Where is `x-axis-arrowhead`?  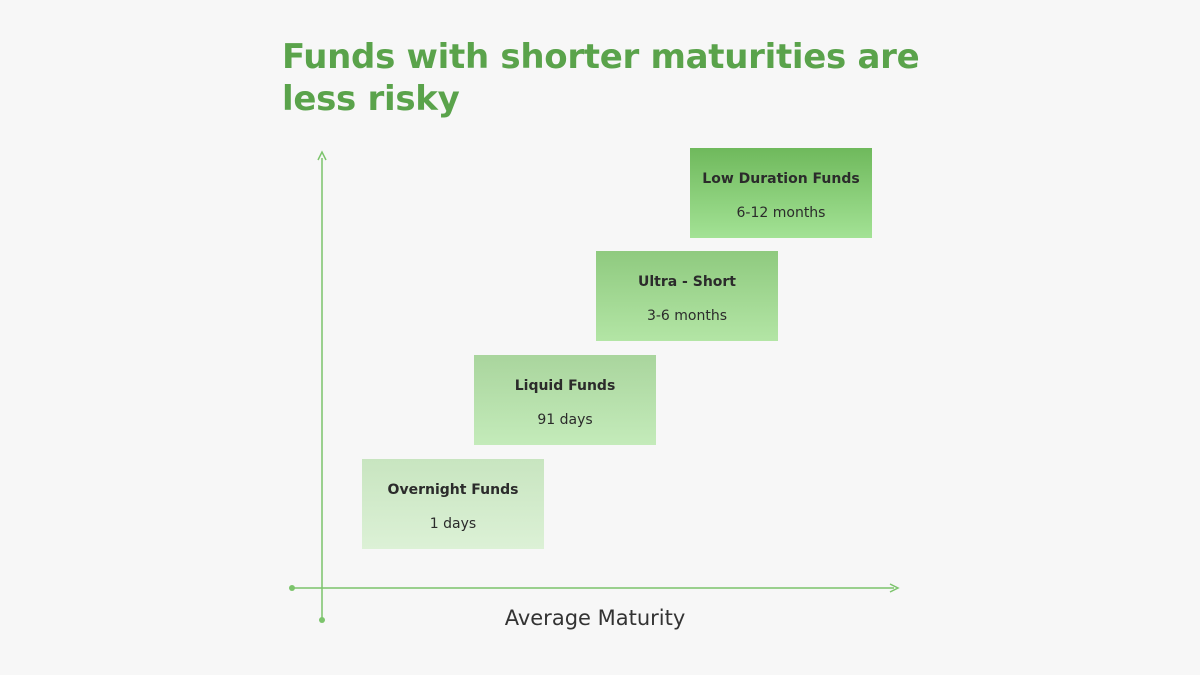 x-axis-arrowhead is located at coordinates (894, 588).